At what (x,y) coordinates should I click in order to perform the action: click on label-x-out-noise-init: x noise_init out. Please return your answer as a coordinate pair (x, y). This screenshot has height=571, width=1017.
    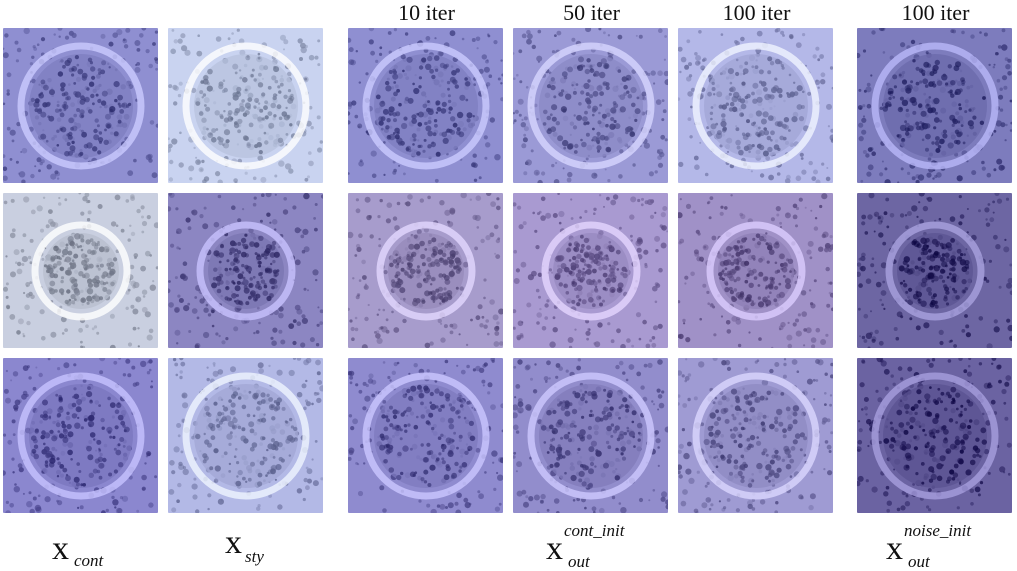
    Looking at the image, I should click on (948, 546).